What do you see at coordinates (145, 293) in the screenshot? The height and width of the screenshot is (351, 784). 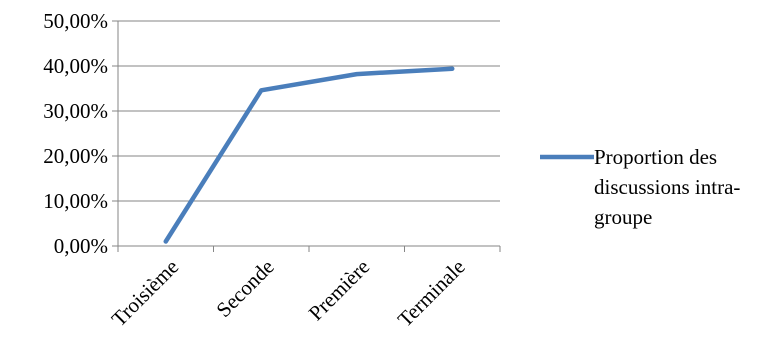 I see `x-tick-label: Troisième` at bounding box center [145, 293].